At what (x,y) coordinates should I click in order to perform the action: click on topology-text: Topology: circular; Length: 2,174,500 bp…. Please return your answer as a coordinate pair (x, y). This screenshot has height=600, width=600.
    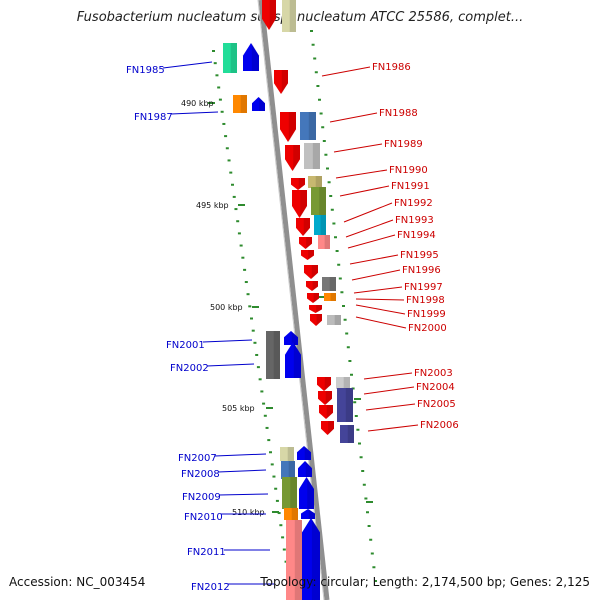
    Looking at the image, I should click on (425, 582).